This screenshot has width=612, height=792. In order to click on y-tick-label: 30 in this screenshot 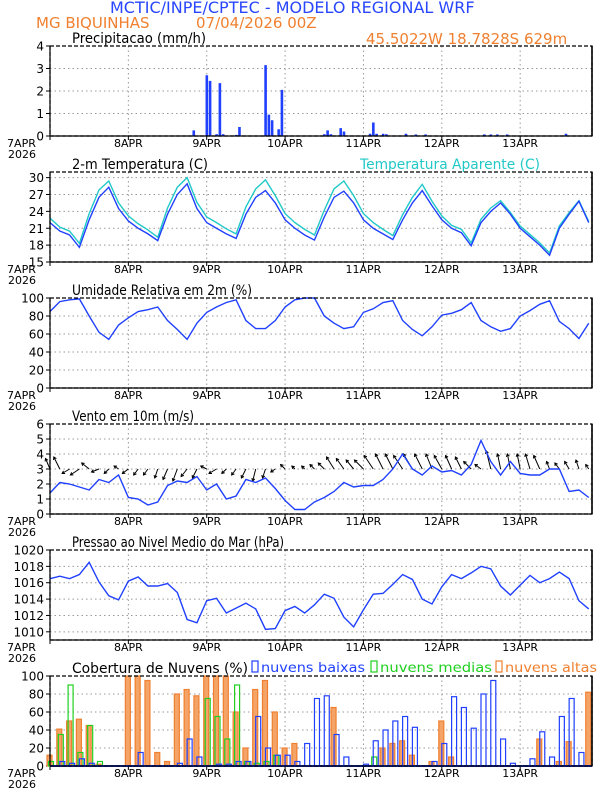, I will do `click(36, 178)`.